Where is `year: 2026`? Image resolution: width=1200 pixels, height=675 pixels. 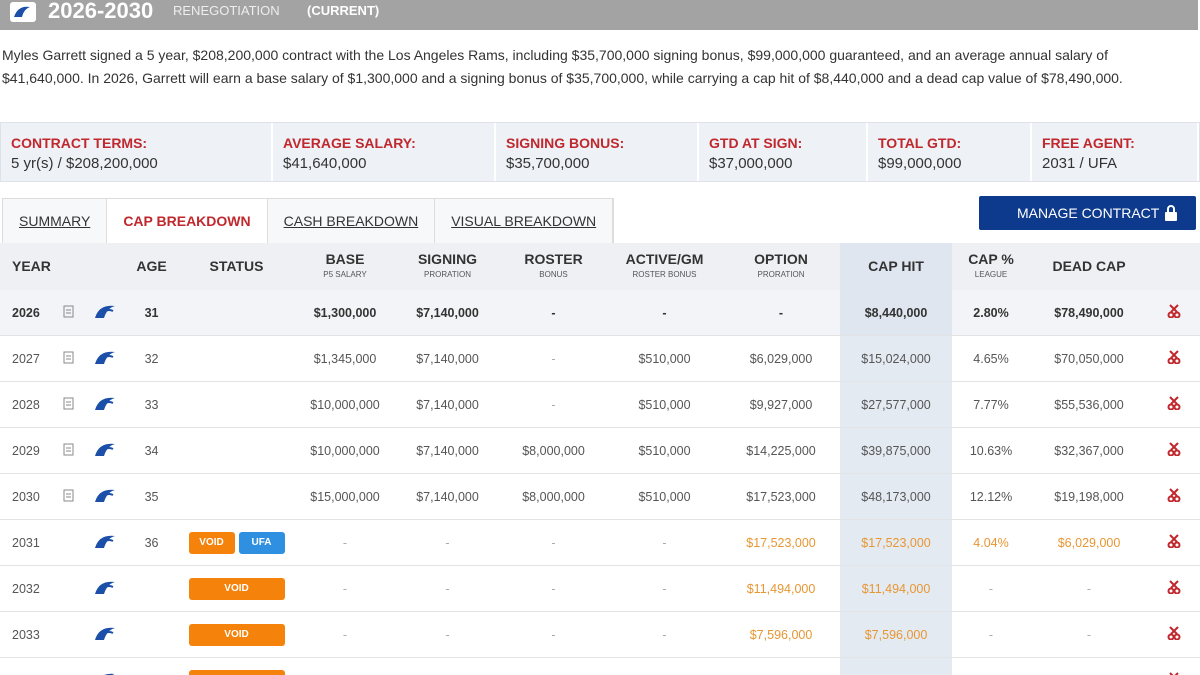 year: 2026 is located at coordinates (26, 313).